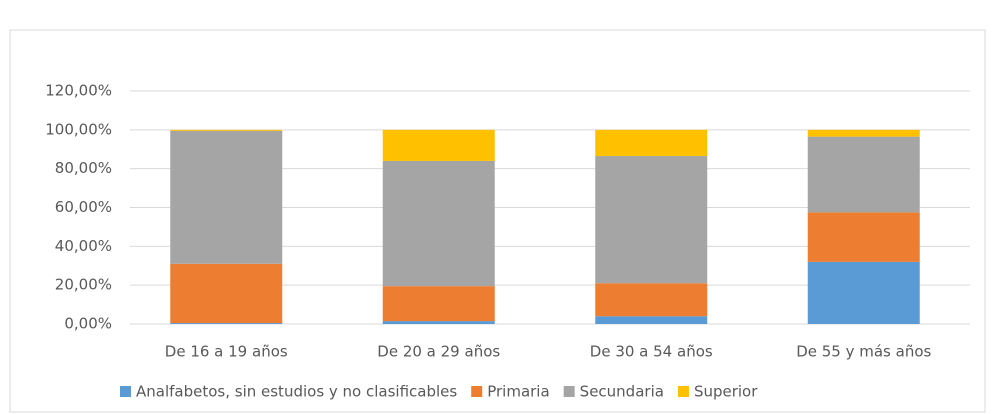 The width and height of the screenshot is (994, 414). What do you see at coordinates (651, 352) in the screenshot?
I see `x-tick-label: De 30 a 54 años` at bounding box center [651, 352].